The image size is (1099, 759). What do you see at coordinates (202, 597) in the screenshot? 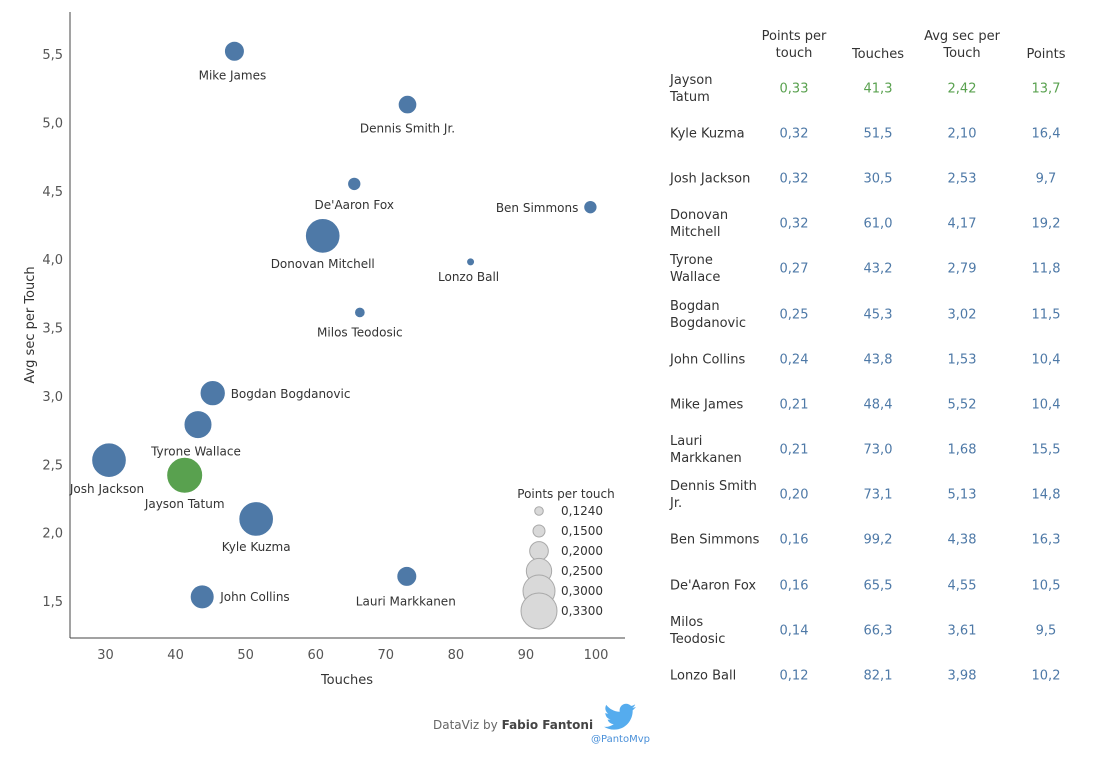
I see `point-john-collins` at bounding box center [202, 597].